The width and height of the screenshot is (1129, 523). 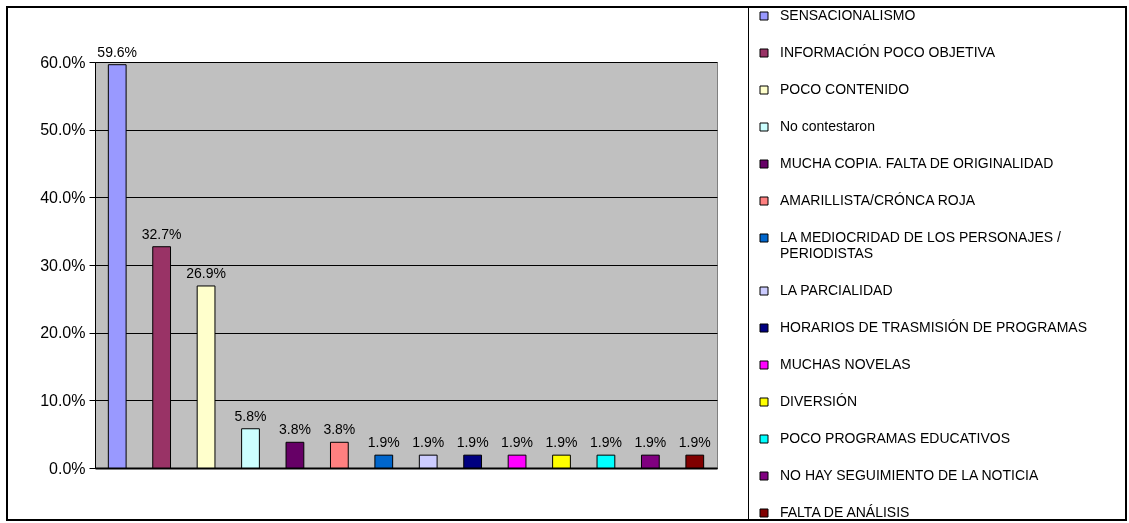 What do you see at coordinates (206, 272) in the screenshot?
I see `data-label: 26.9%` at bounding box center [206, 272].